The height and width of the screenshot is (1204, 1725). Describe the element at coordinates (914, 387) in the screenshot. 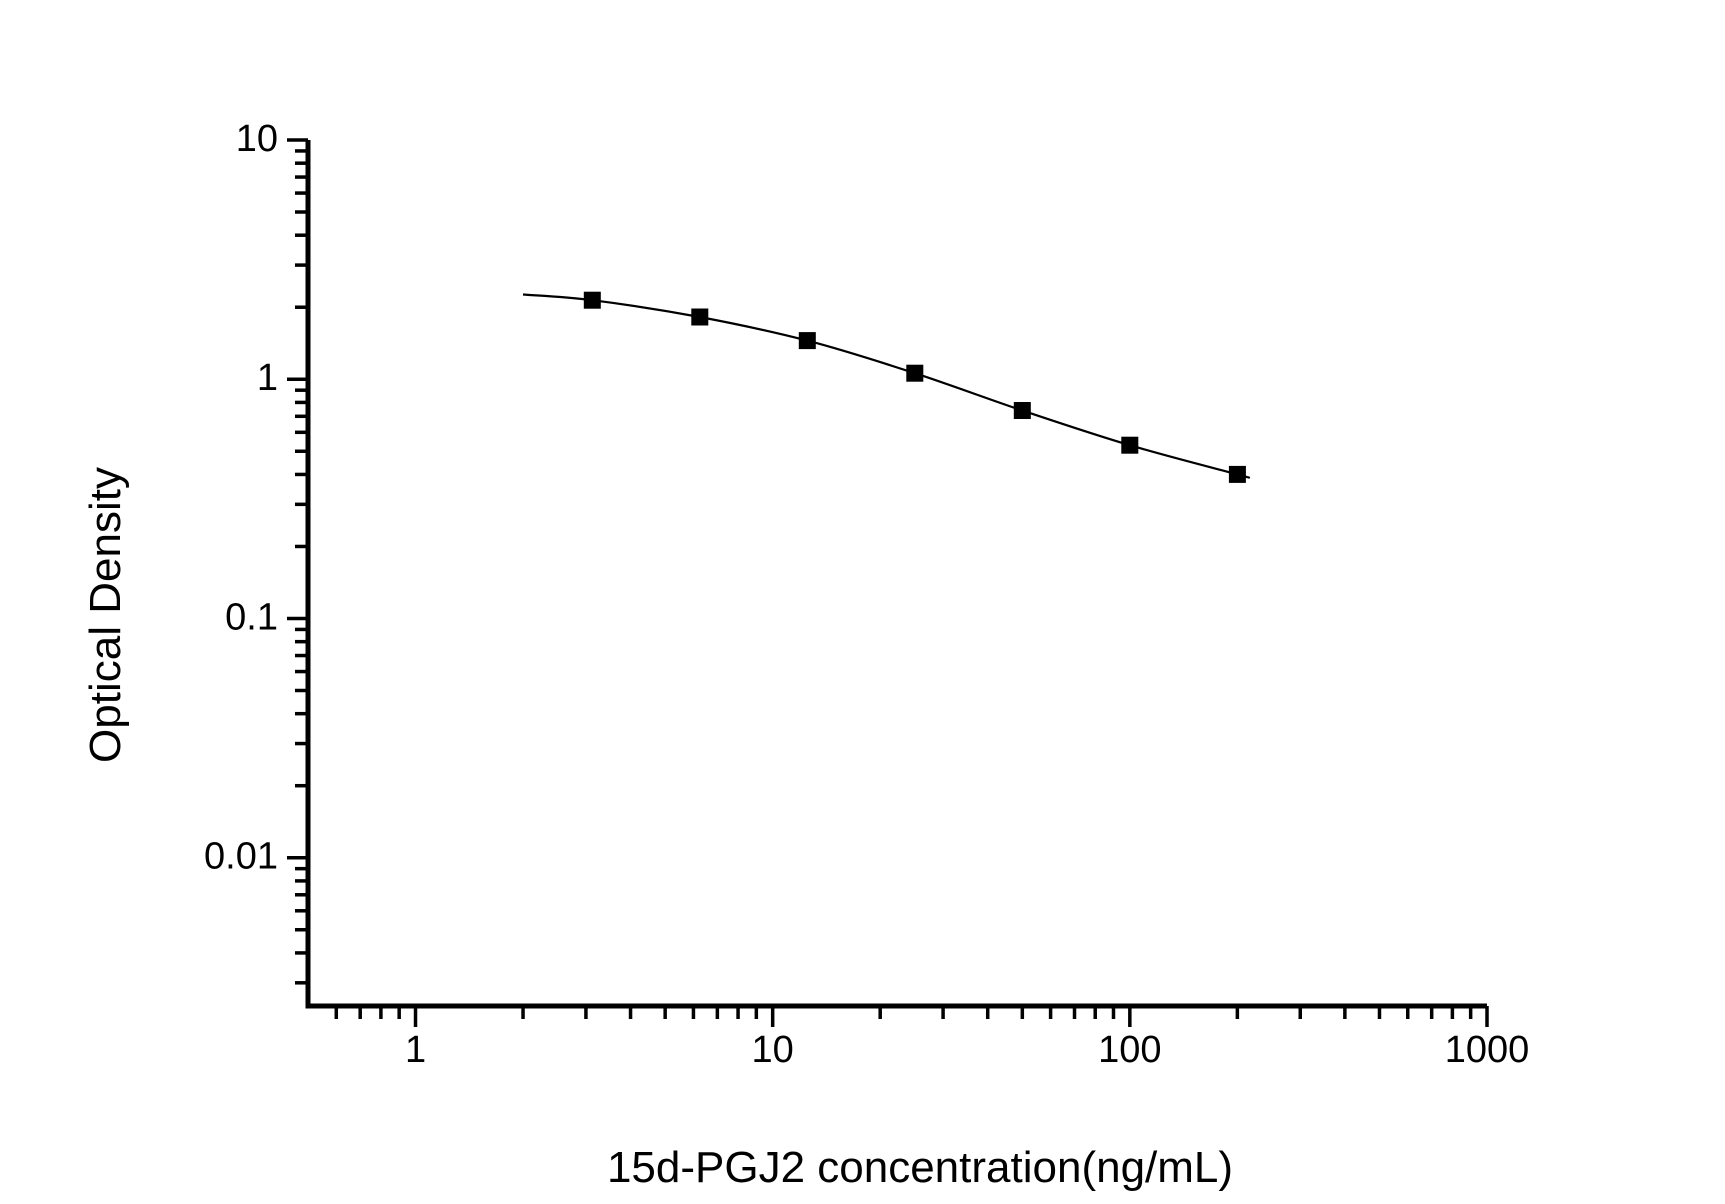

I see `markers-layer` at that location.